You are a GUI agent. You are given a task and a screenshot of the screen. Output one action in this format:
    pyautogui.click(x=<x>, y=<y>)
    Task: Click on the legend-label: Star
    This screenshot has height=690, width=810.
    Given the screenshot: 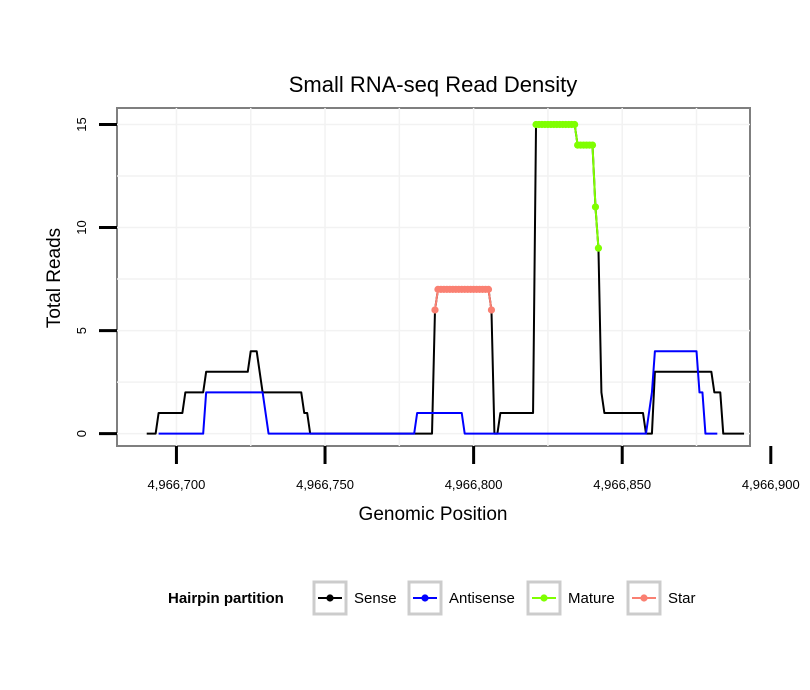 What is the action you would take?
    pyautogui.click(x=682, y=598)
    